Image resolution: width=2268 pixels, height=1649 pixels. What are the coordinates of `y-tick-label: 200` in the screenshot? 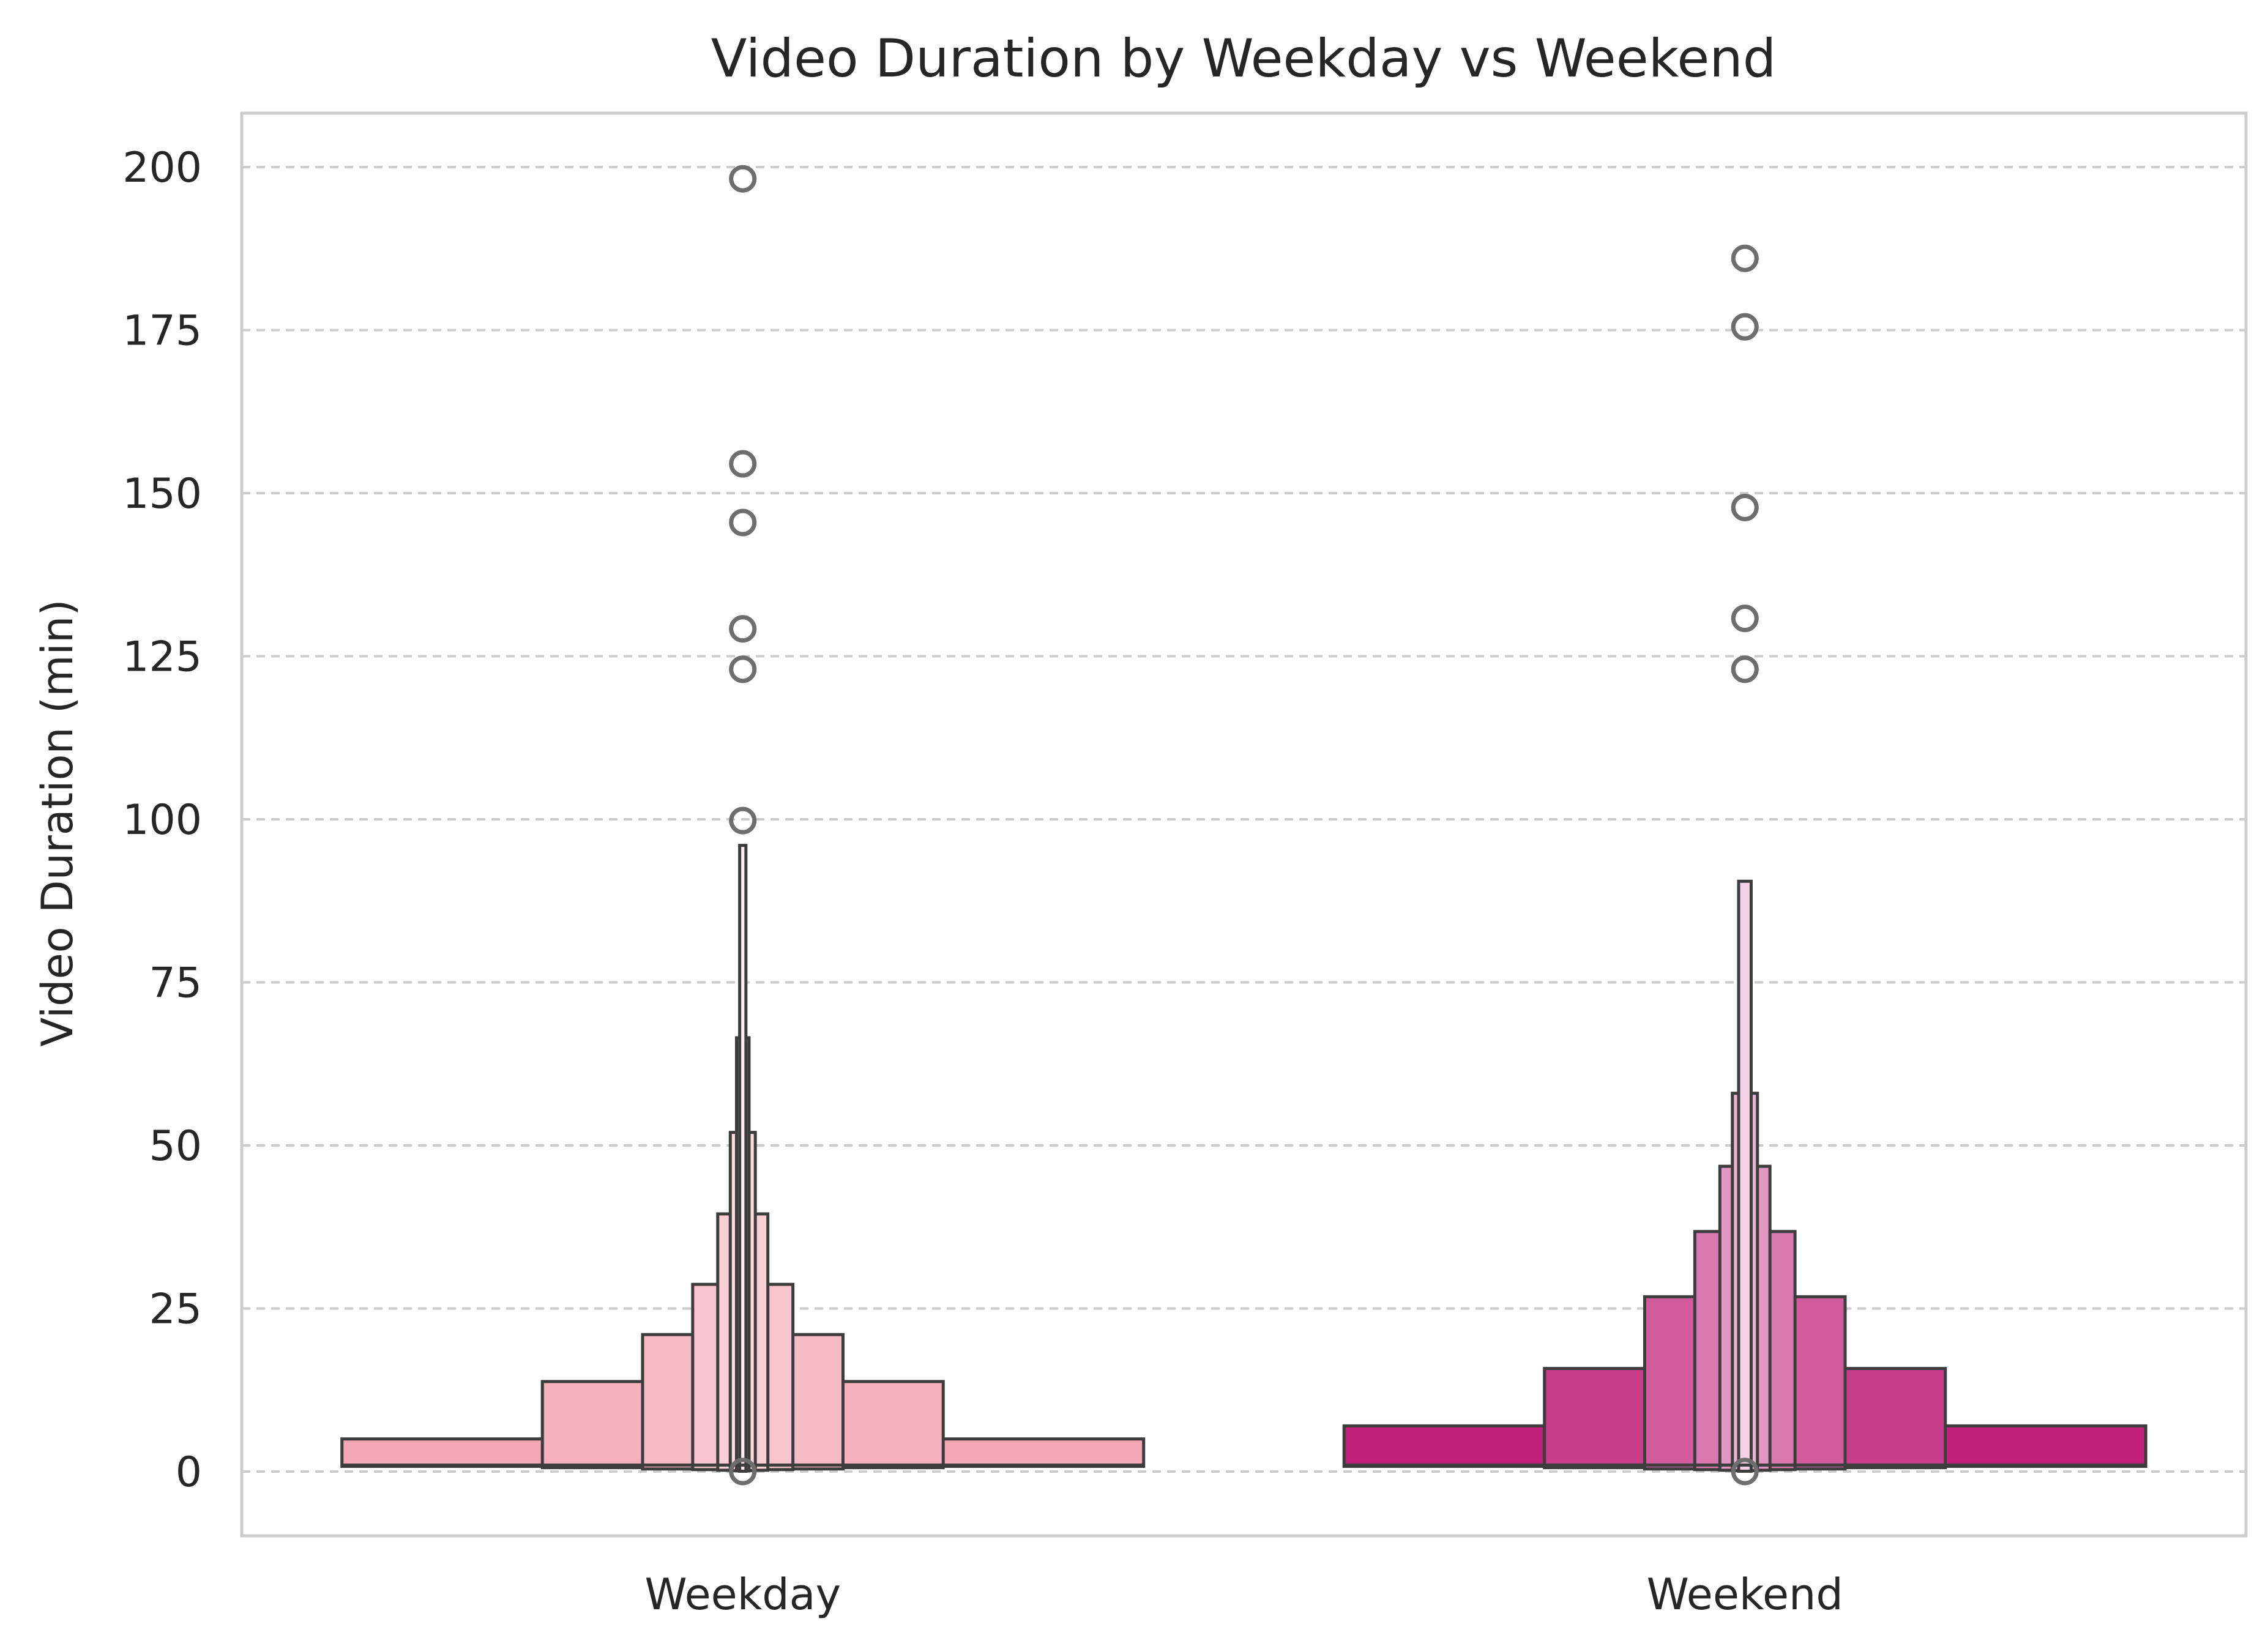 It's located at (162, 168).